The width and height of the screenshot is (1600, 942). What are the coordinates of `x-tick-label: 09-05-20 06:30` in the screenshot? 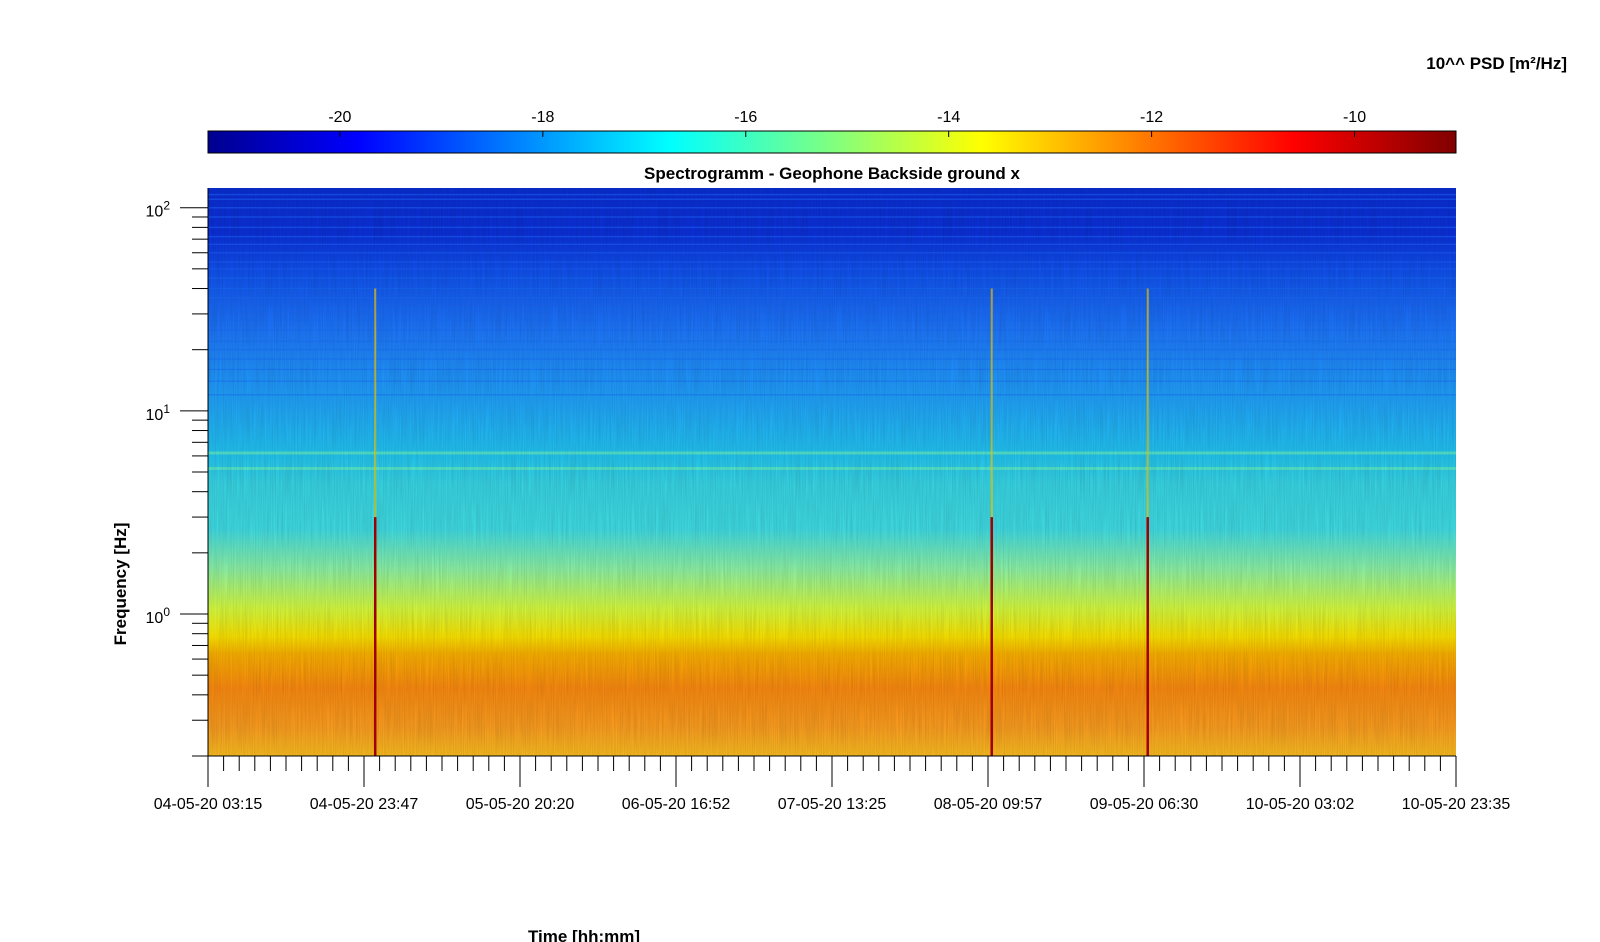 It's located at (1144, 804).